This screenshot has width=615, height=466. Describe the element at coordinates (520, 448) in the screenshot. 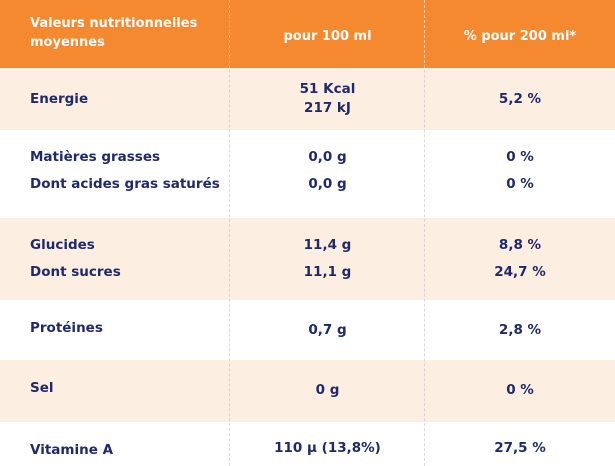

I see `percent-vitamine-a: 27,5 %` at that location.